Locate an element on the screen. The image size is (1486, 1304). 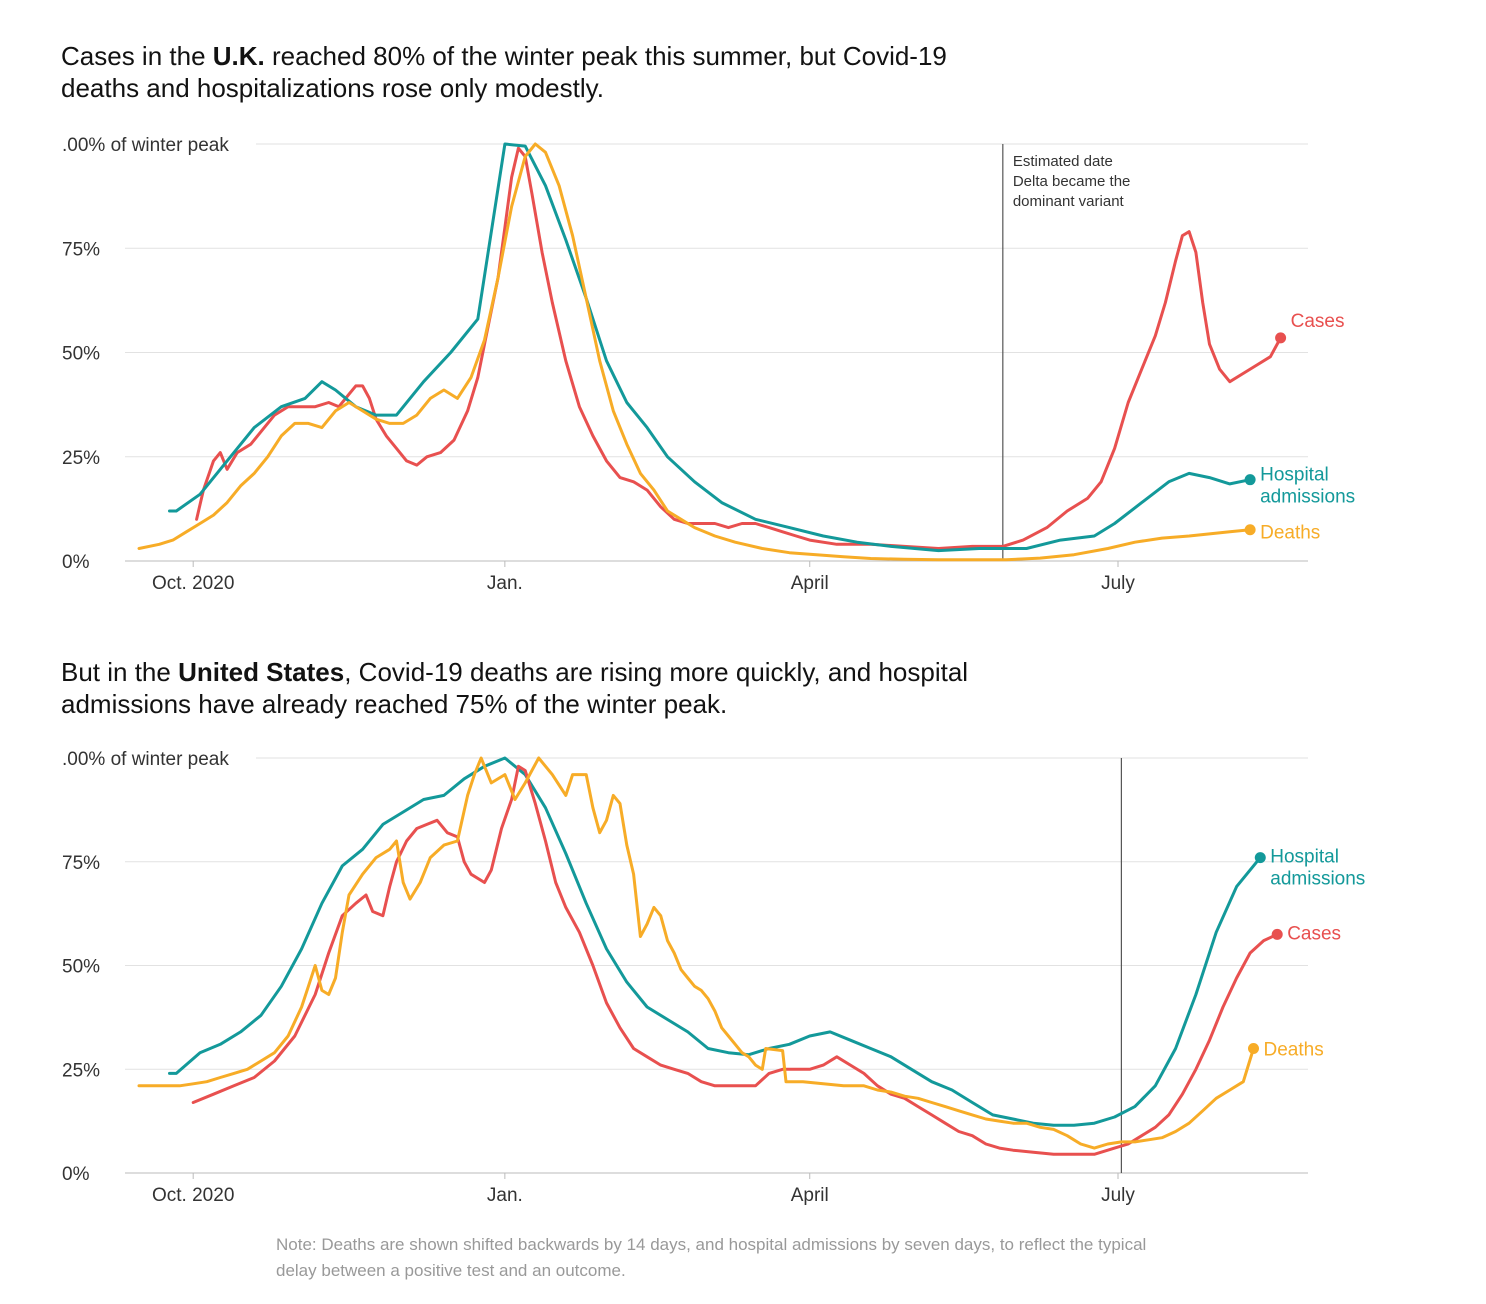
us-headline-bold: United States is located at coordinates (261, 672).